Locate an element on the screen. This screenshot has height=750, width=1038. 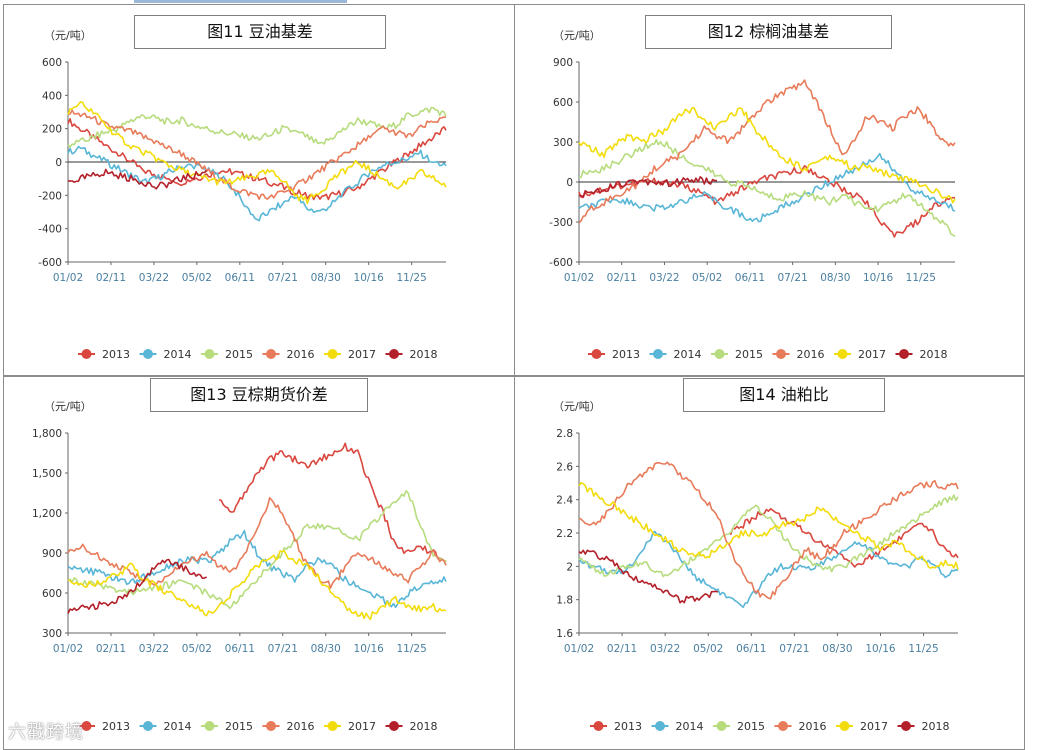
legend-label-2016: 2016 is located at coordinates (301, 354).